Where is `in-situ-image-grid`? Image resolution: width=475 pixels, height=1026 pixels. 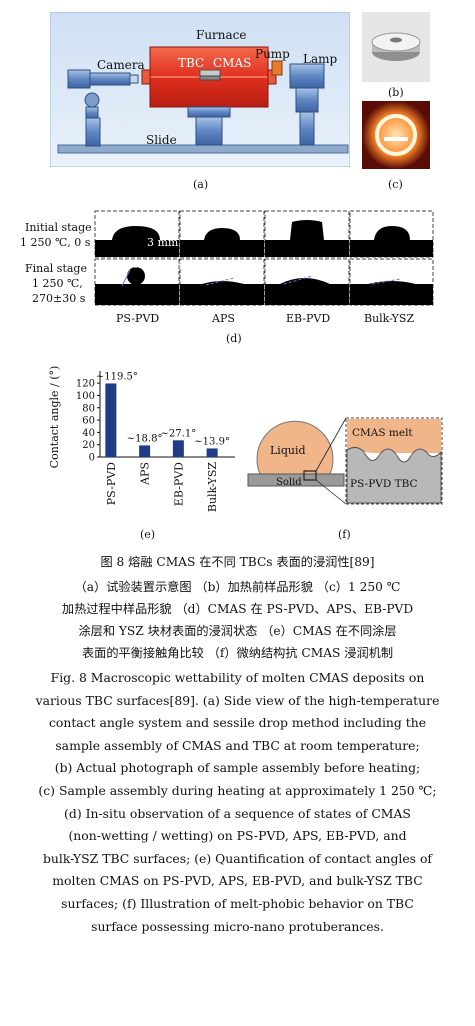 in-situ-image-grid is located at coordinates (264, 258).